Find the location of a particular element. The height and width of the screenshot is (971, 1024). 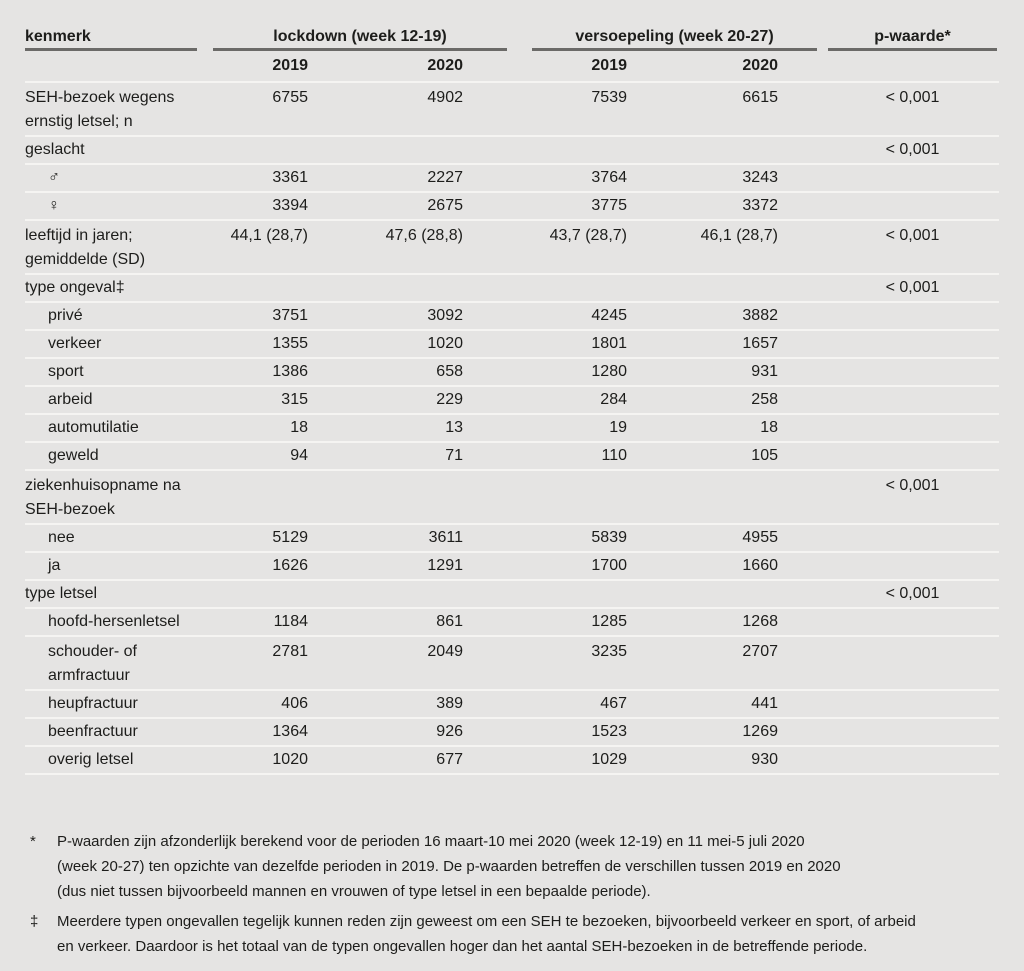

row-label: type ongeval‡ is located at coordinates (117, 288).